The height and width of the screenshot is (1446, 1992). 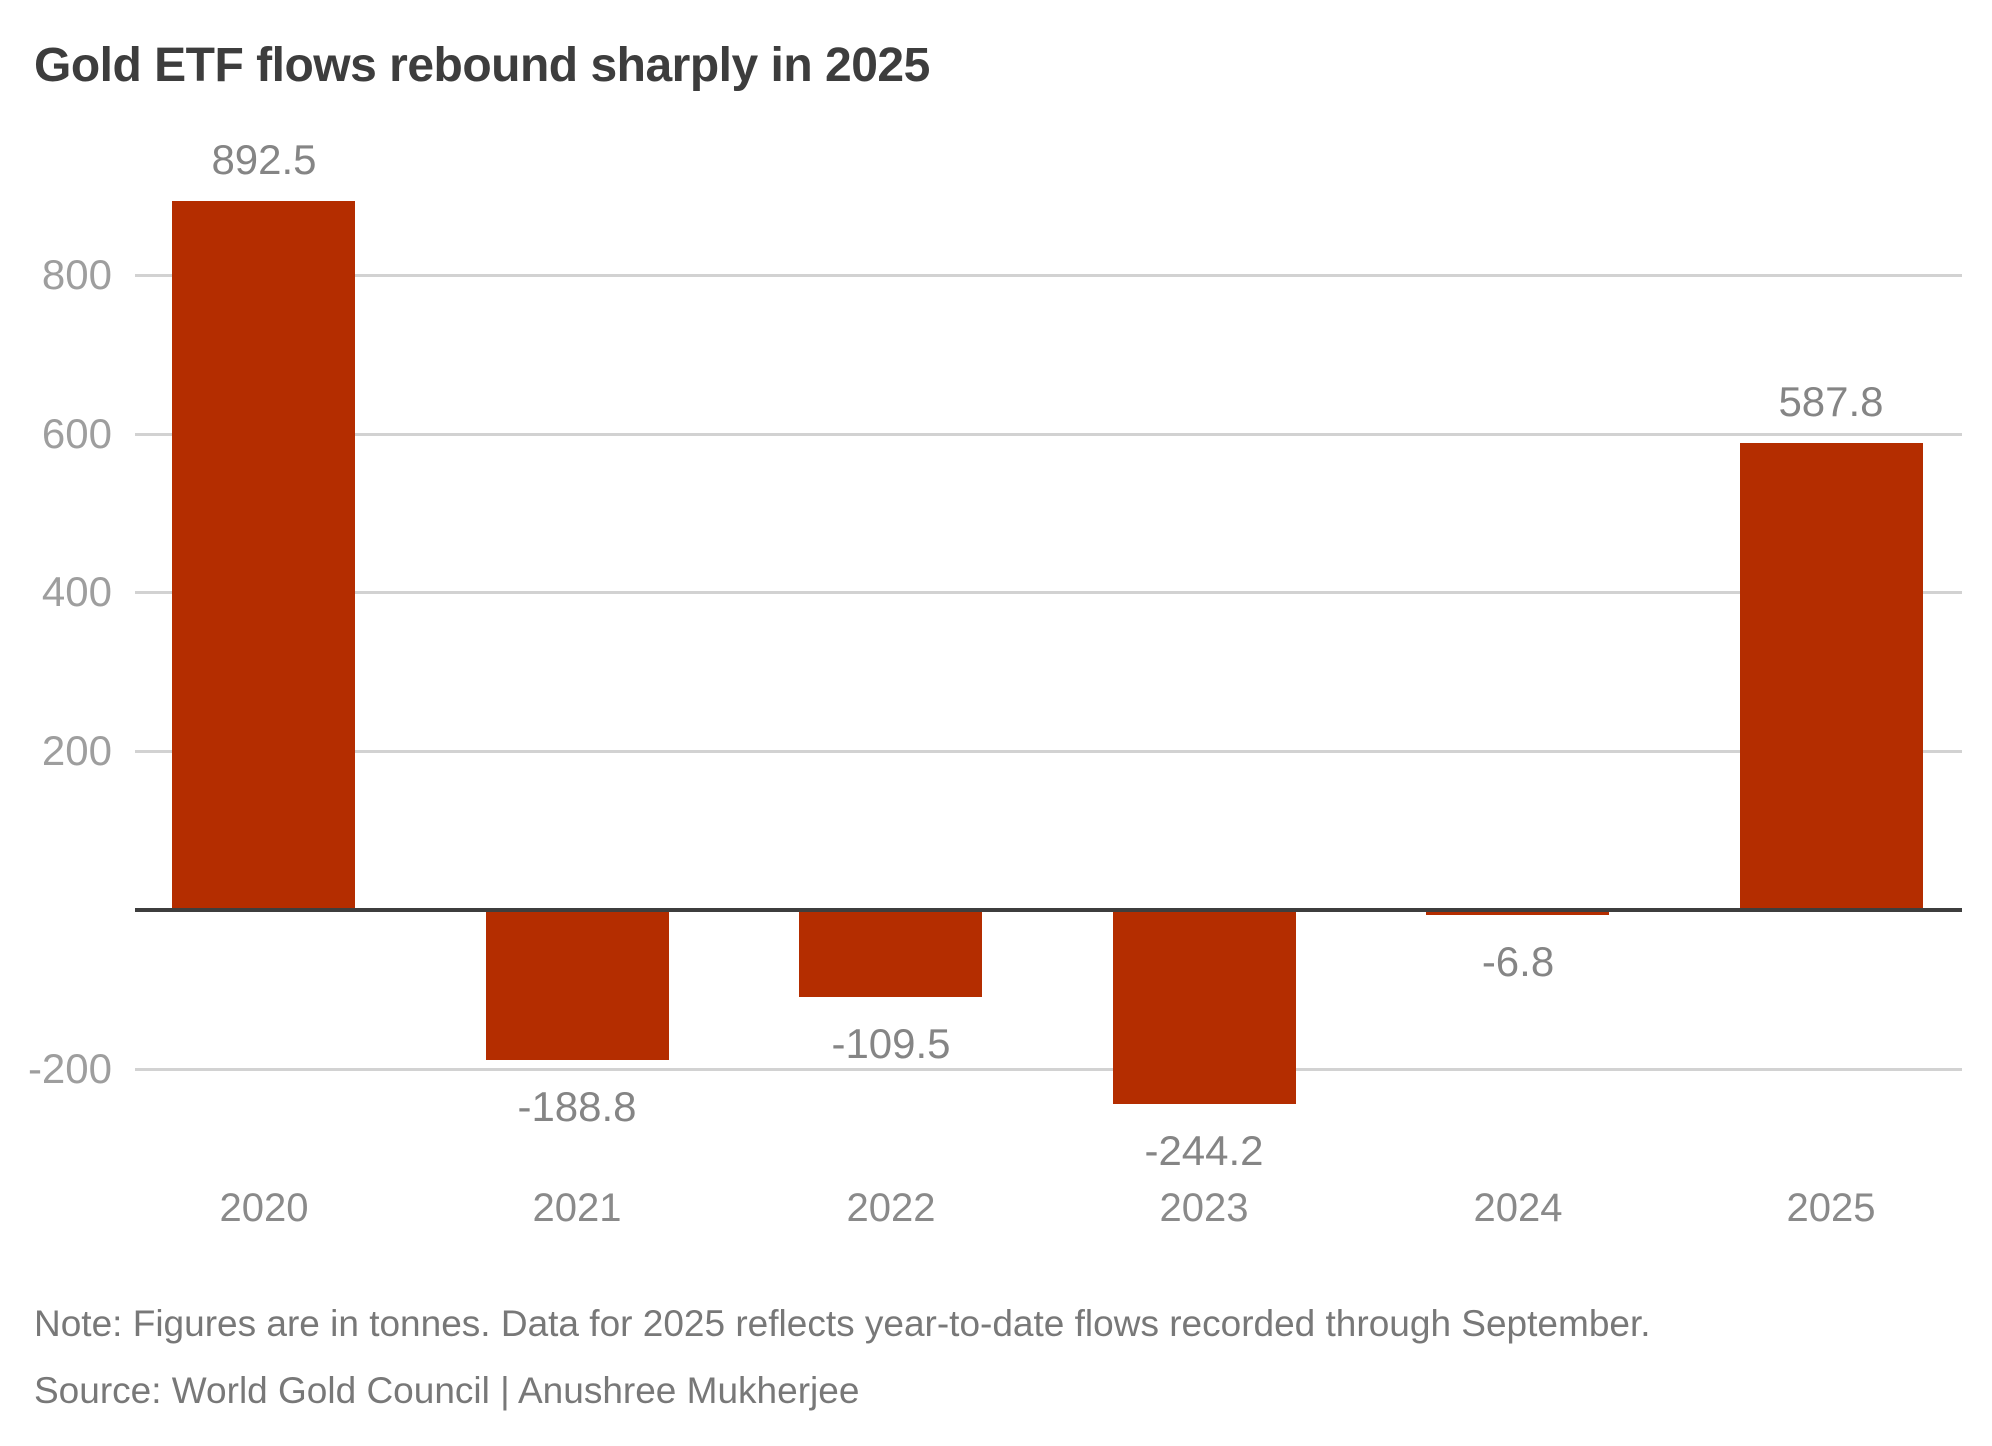 I want to click on x-tick-2020: 2020, so click(x=264, y=1208).